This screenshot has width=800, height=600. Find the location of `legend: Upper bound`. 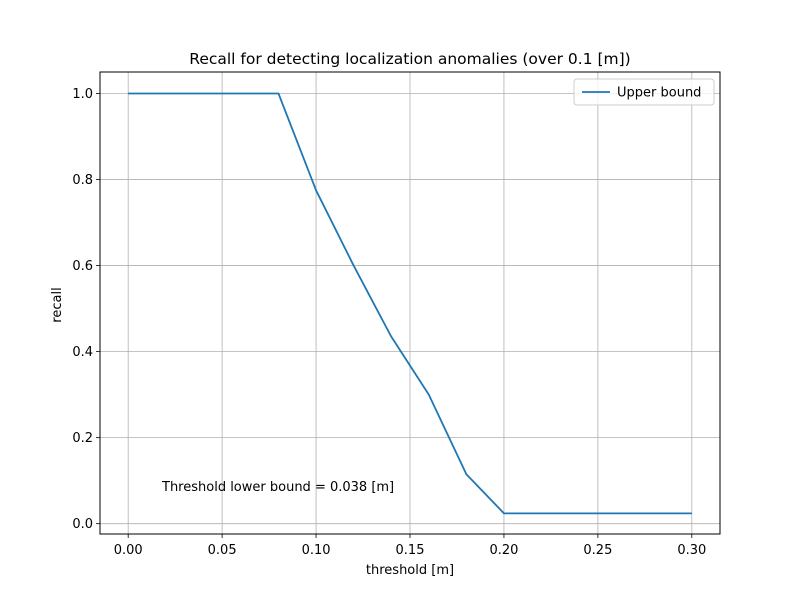

legend: Upper bound is located at coordinates (644, 92).